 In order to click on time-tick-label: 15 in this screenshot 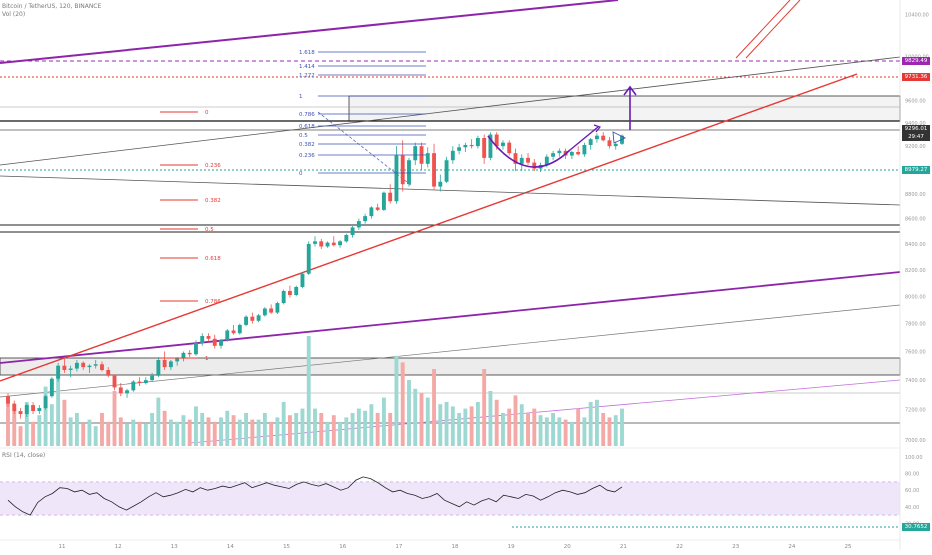, I will do `click(286, 547)`.